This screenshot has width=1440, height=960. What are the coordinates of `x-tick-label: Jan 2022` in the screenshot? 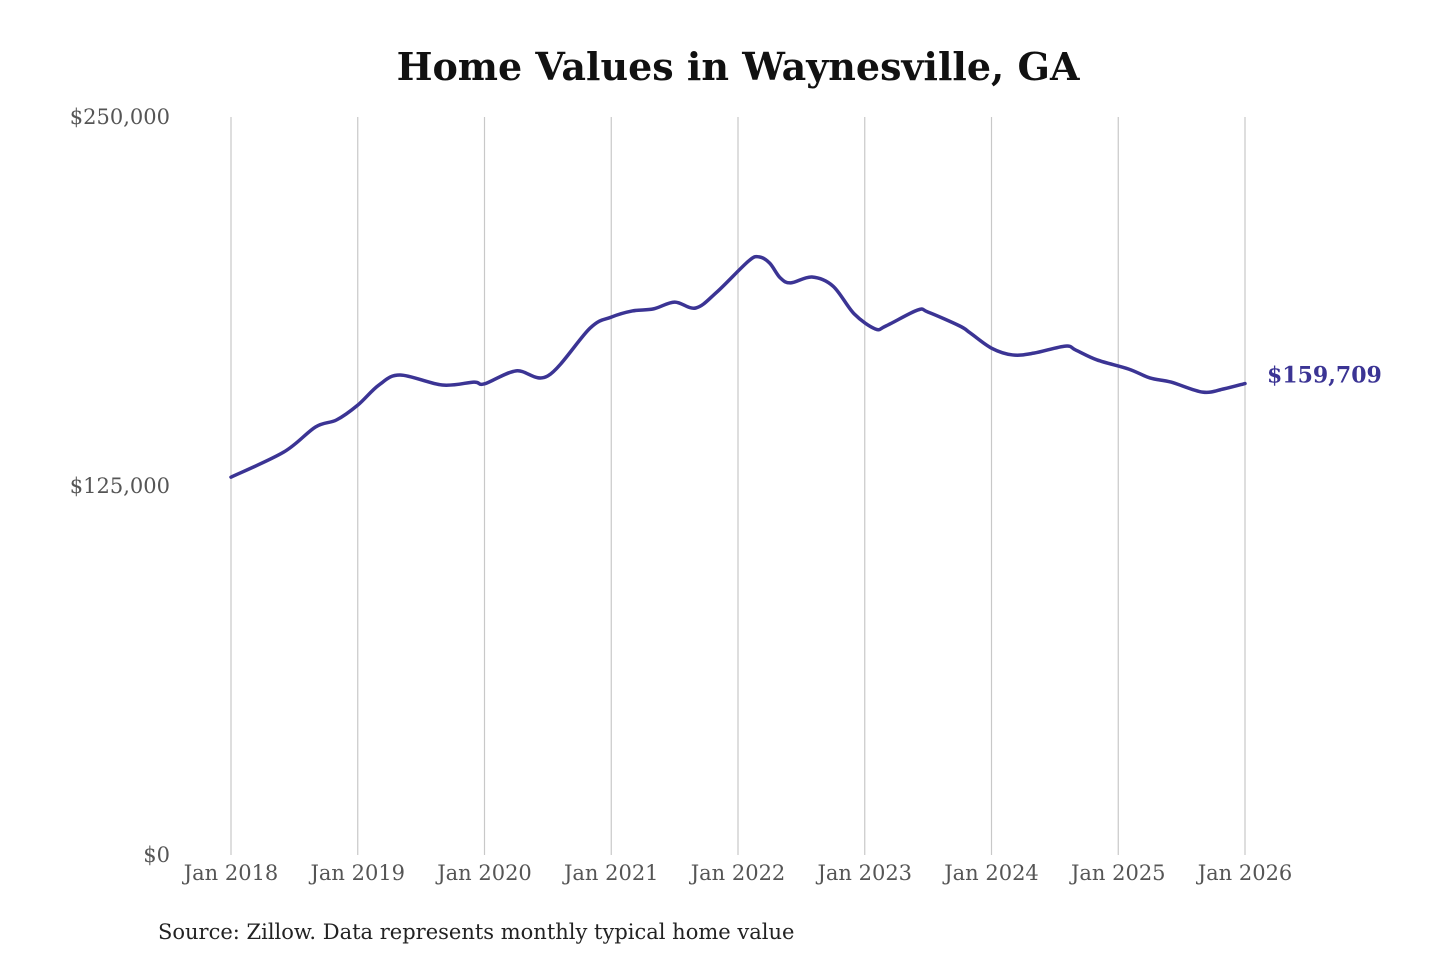 It's located at (737, 873).